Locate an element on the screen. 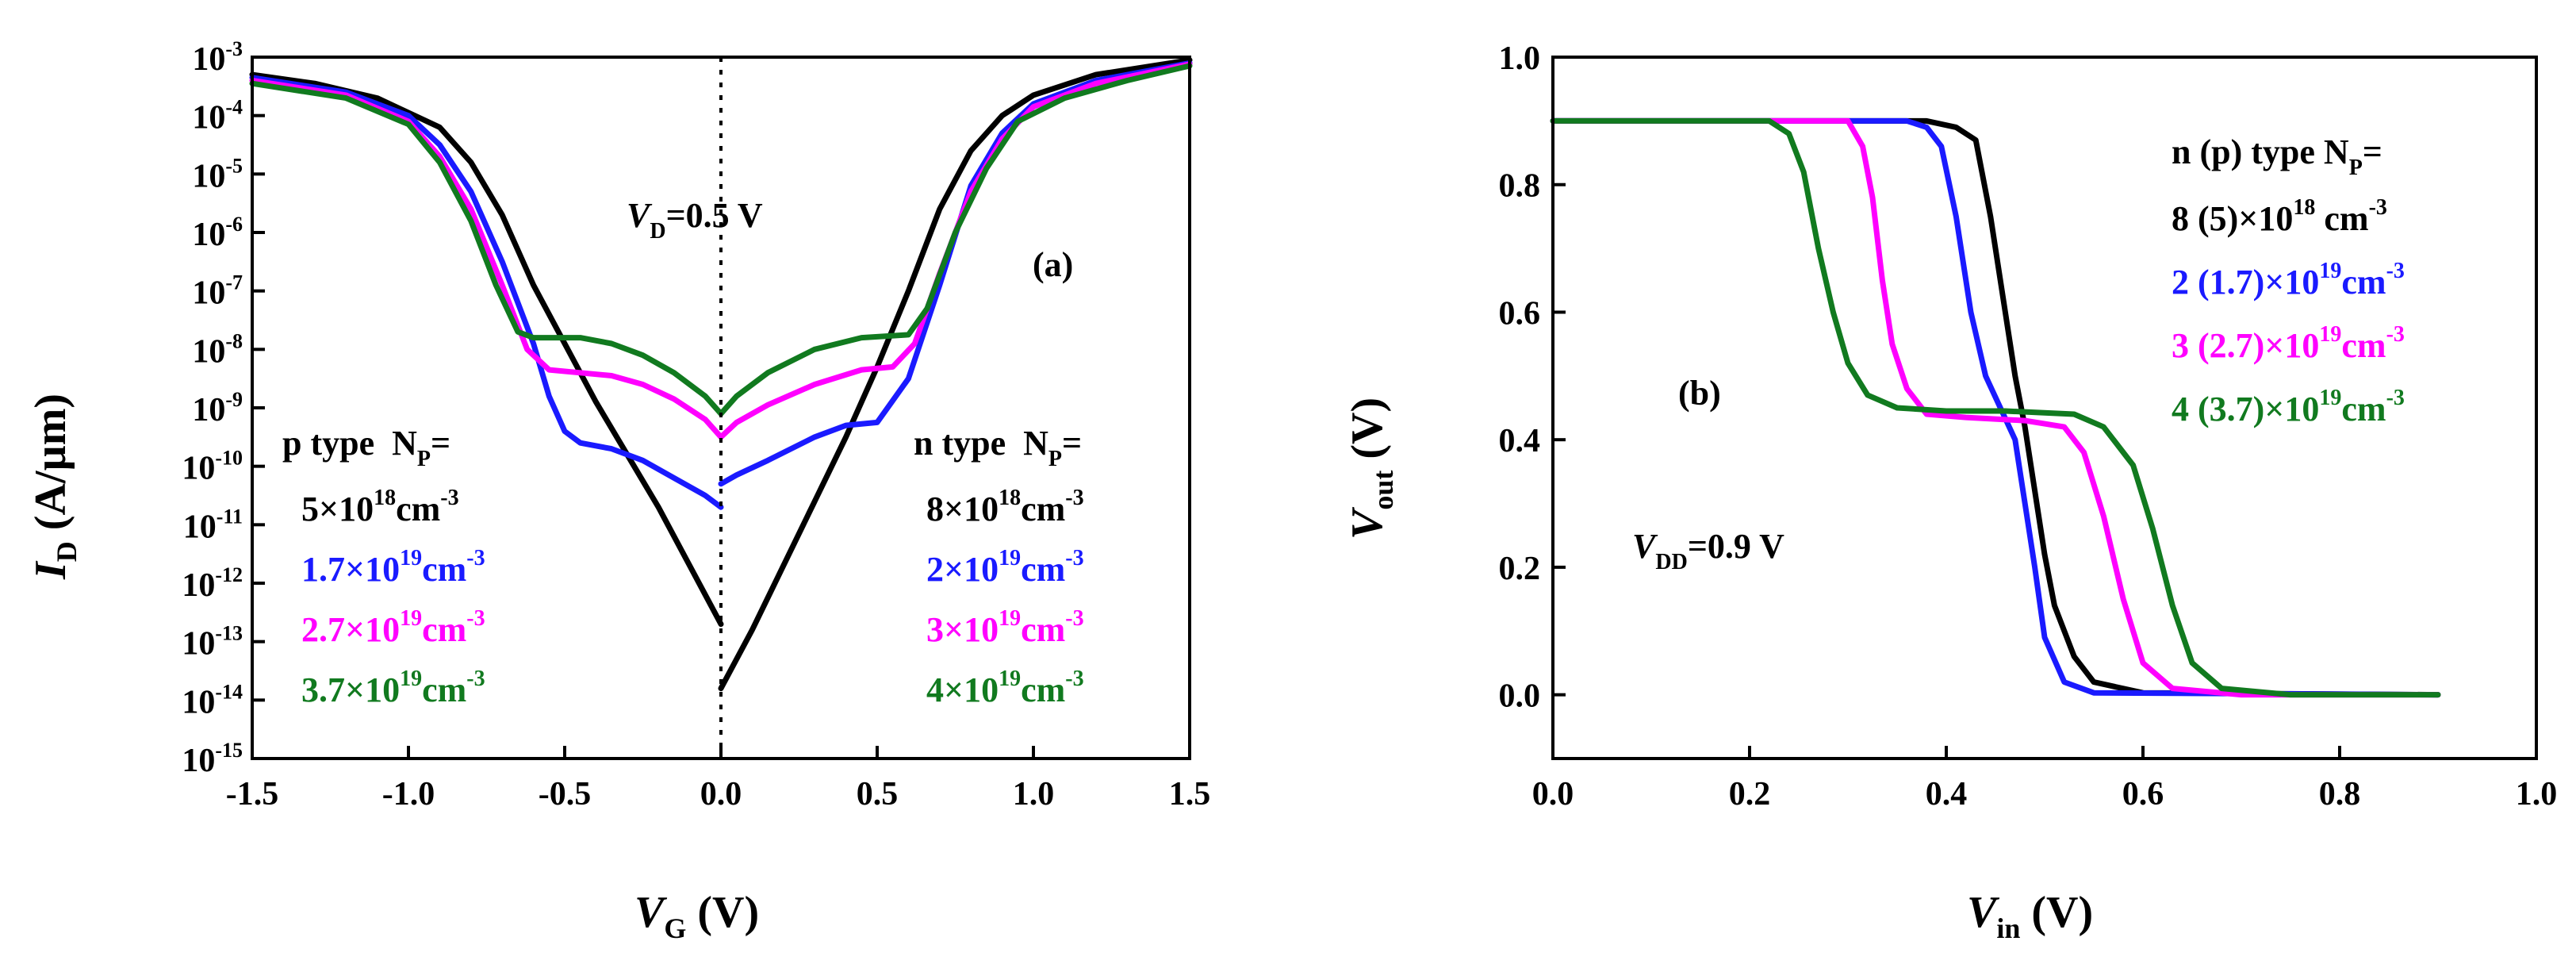 The width and height of the screenshot is (2576, 968). panel-b-x-tick-label: 0.0 is located at coordinates (1553, 794).